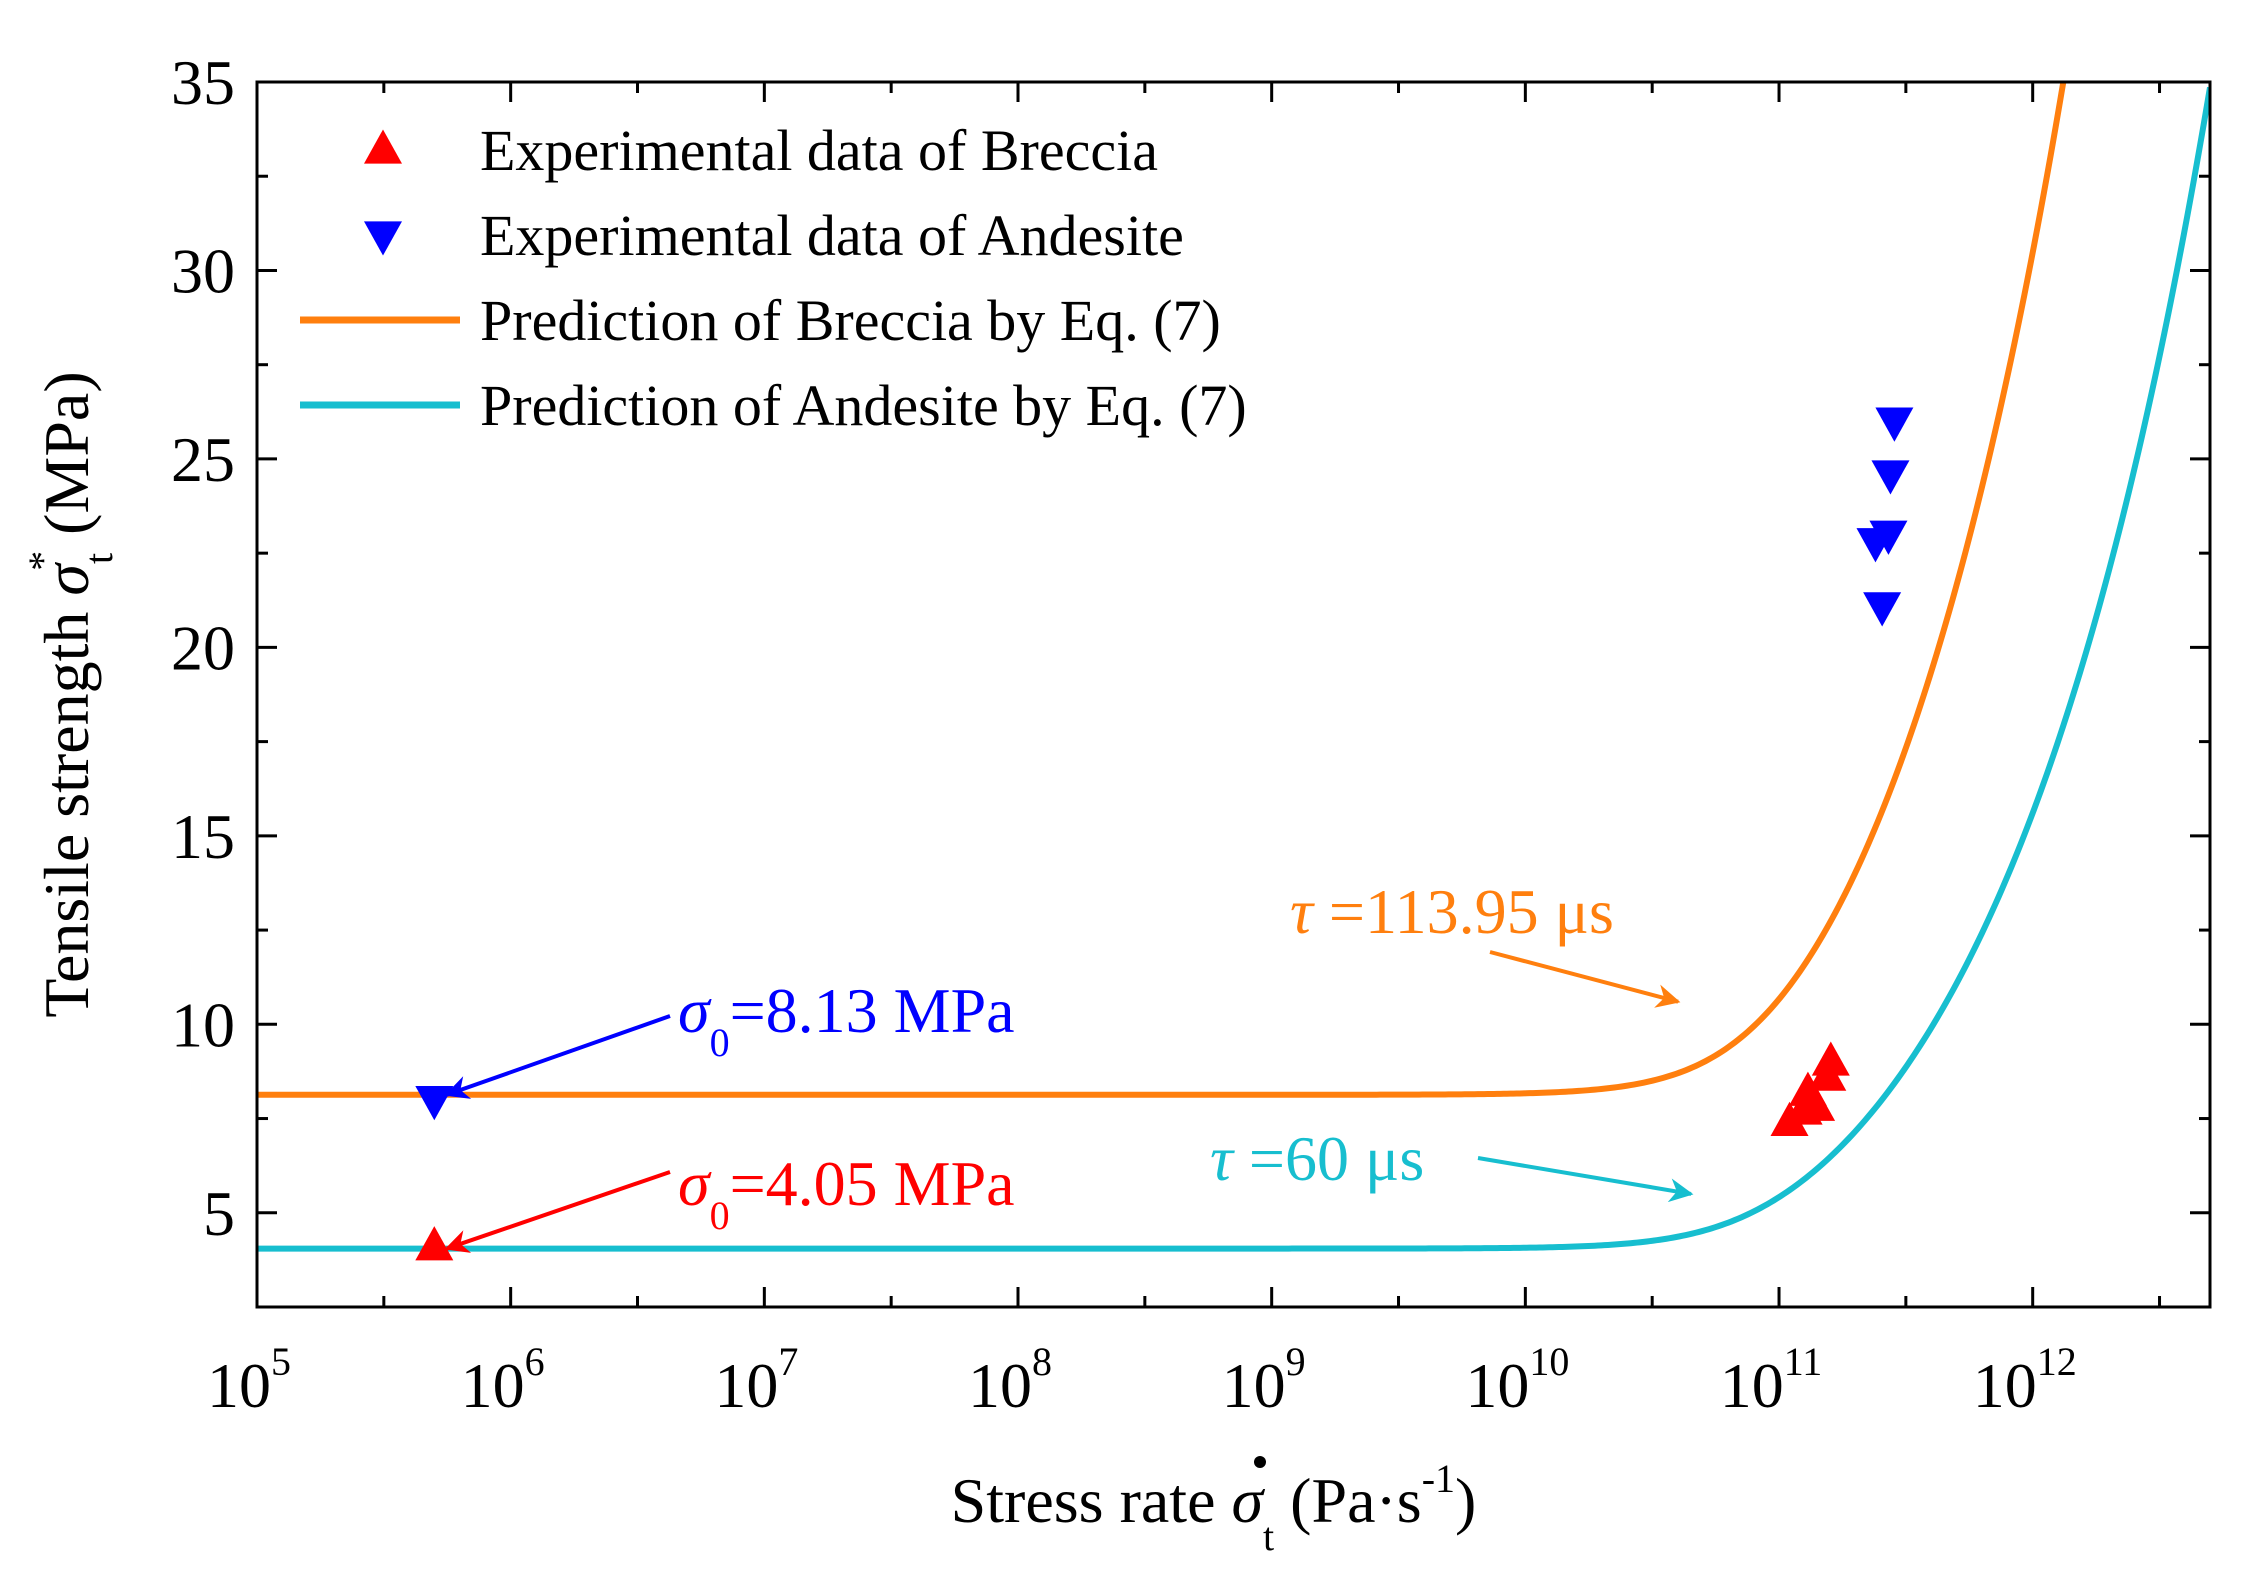  What do you see at coordinates (557, 1056) in the screenshot?
I see `annotation-arrow-andesite-sigma0` at bounding box center [557, 1056].